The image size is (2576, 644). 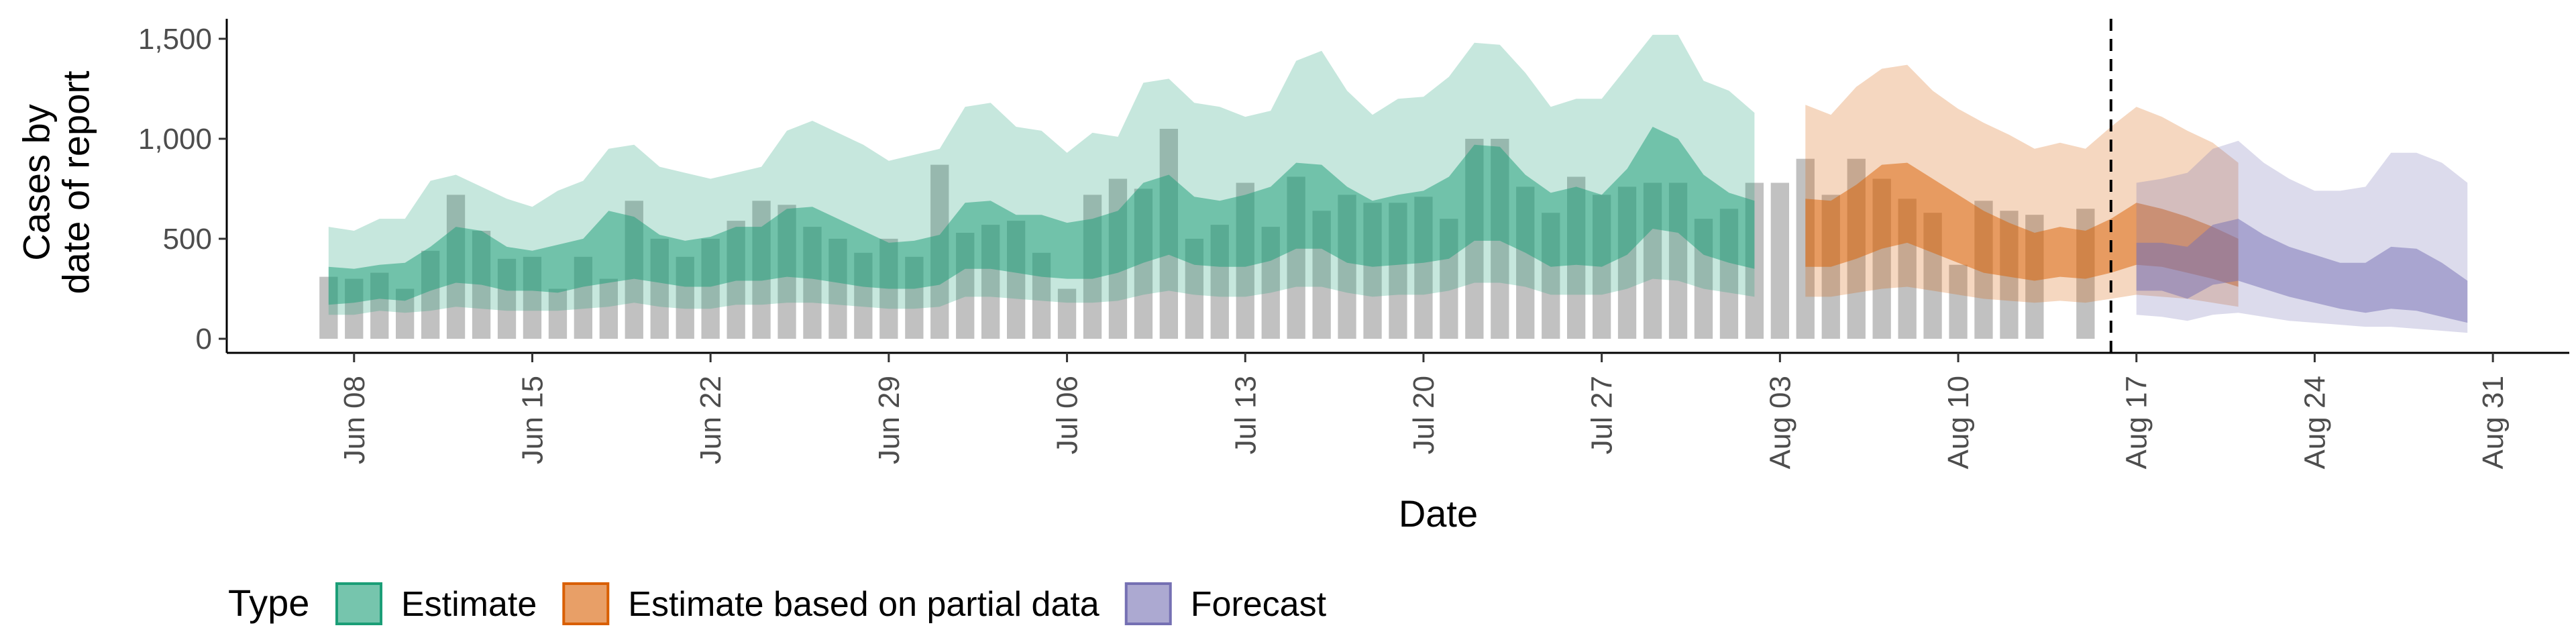 I want to click on y-tick-label: 1,500, so click(x=175, y=39).